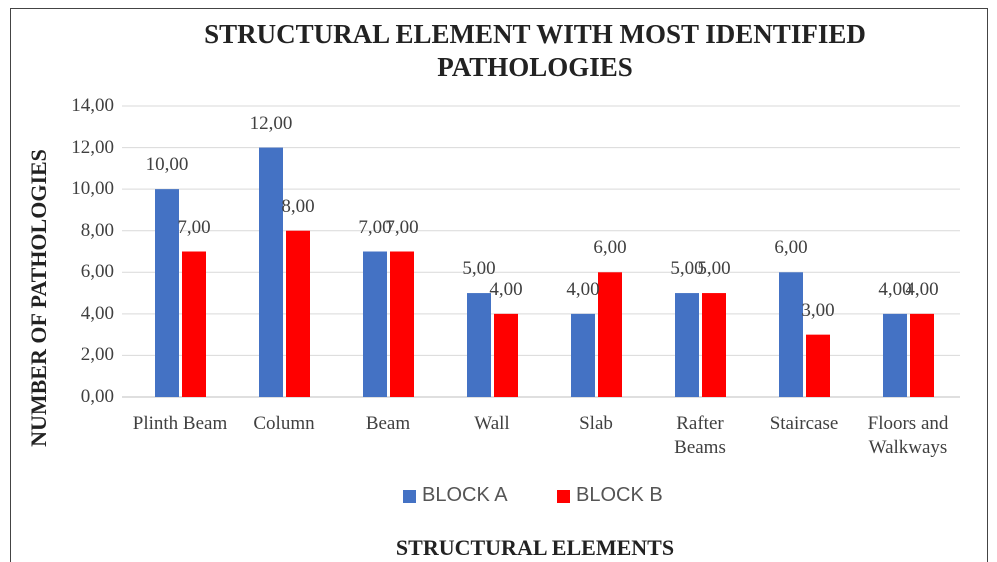 The height and width of the screenshot is (562, 997). What do you see at coordinates (298, 206) in the screenshot?
I see `value-label: 8,00` at bounding box center [298, 206].